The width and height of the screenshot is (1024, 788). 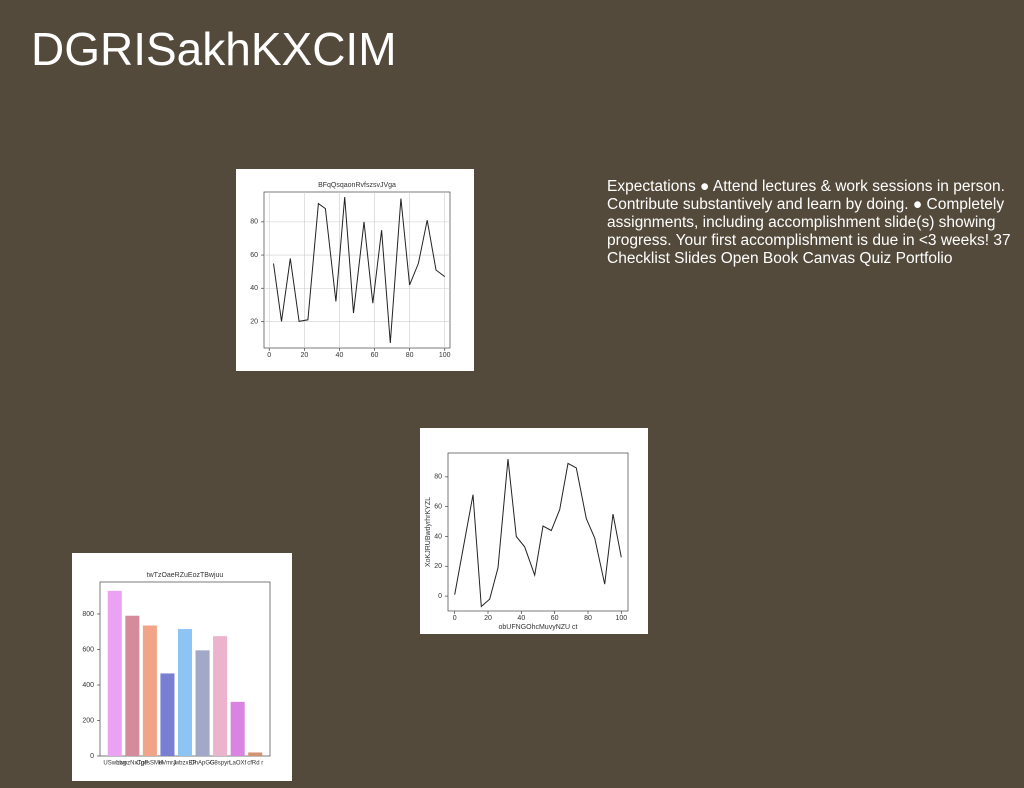 What do you see at coordinates (167, 764) in the screenshot?
I see `x-tick-label: dVmrJ` at bounding box center [167, 764].